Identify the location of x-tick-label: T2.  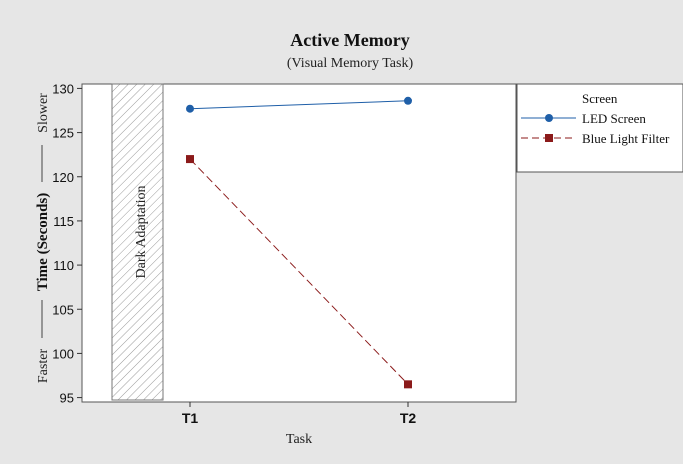
(408, 418).